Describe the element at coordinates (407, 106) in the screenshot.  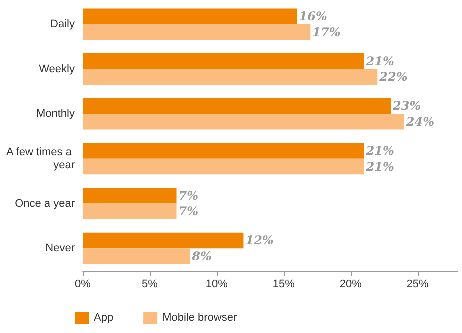
I see `data-label: 23%` at that location.